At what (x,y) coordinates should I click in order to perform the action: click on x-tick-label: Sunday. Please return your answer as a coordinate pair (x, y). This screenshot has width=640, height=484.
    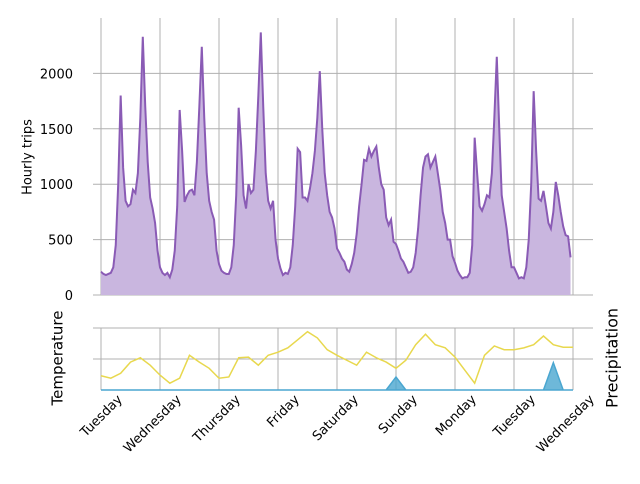
    Looking at the image, I should click on (398, 414).